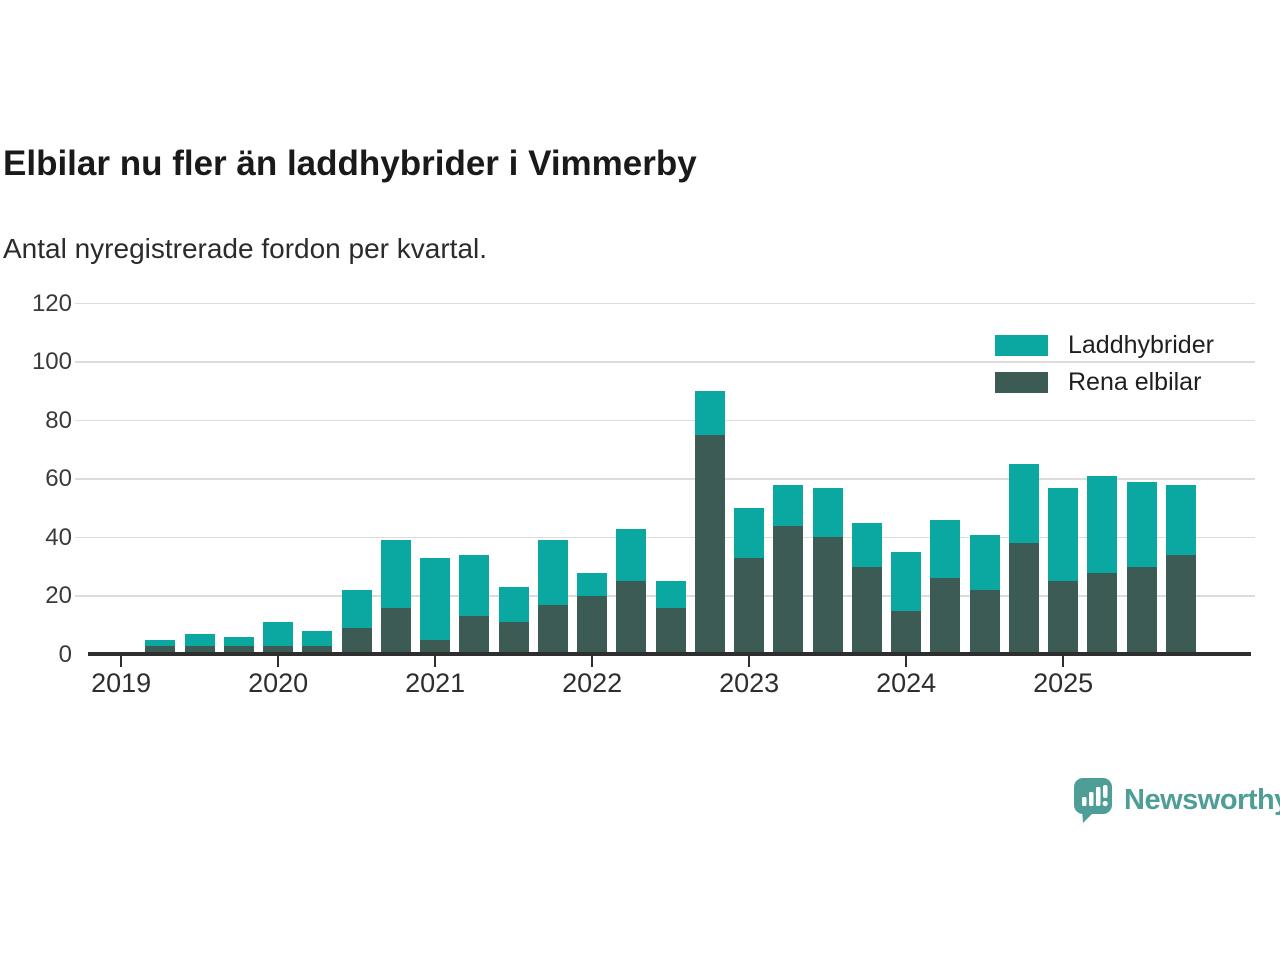  Describe the element at coordinates (51, 303) in the screenshot. I see `y-axis-label-120: 120` at that location.